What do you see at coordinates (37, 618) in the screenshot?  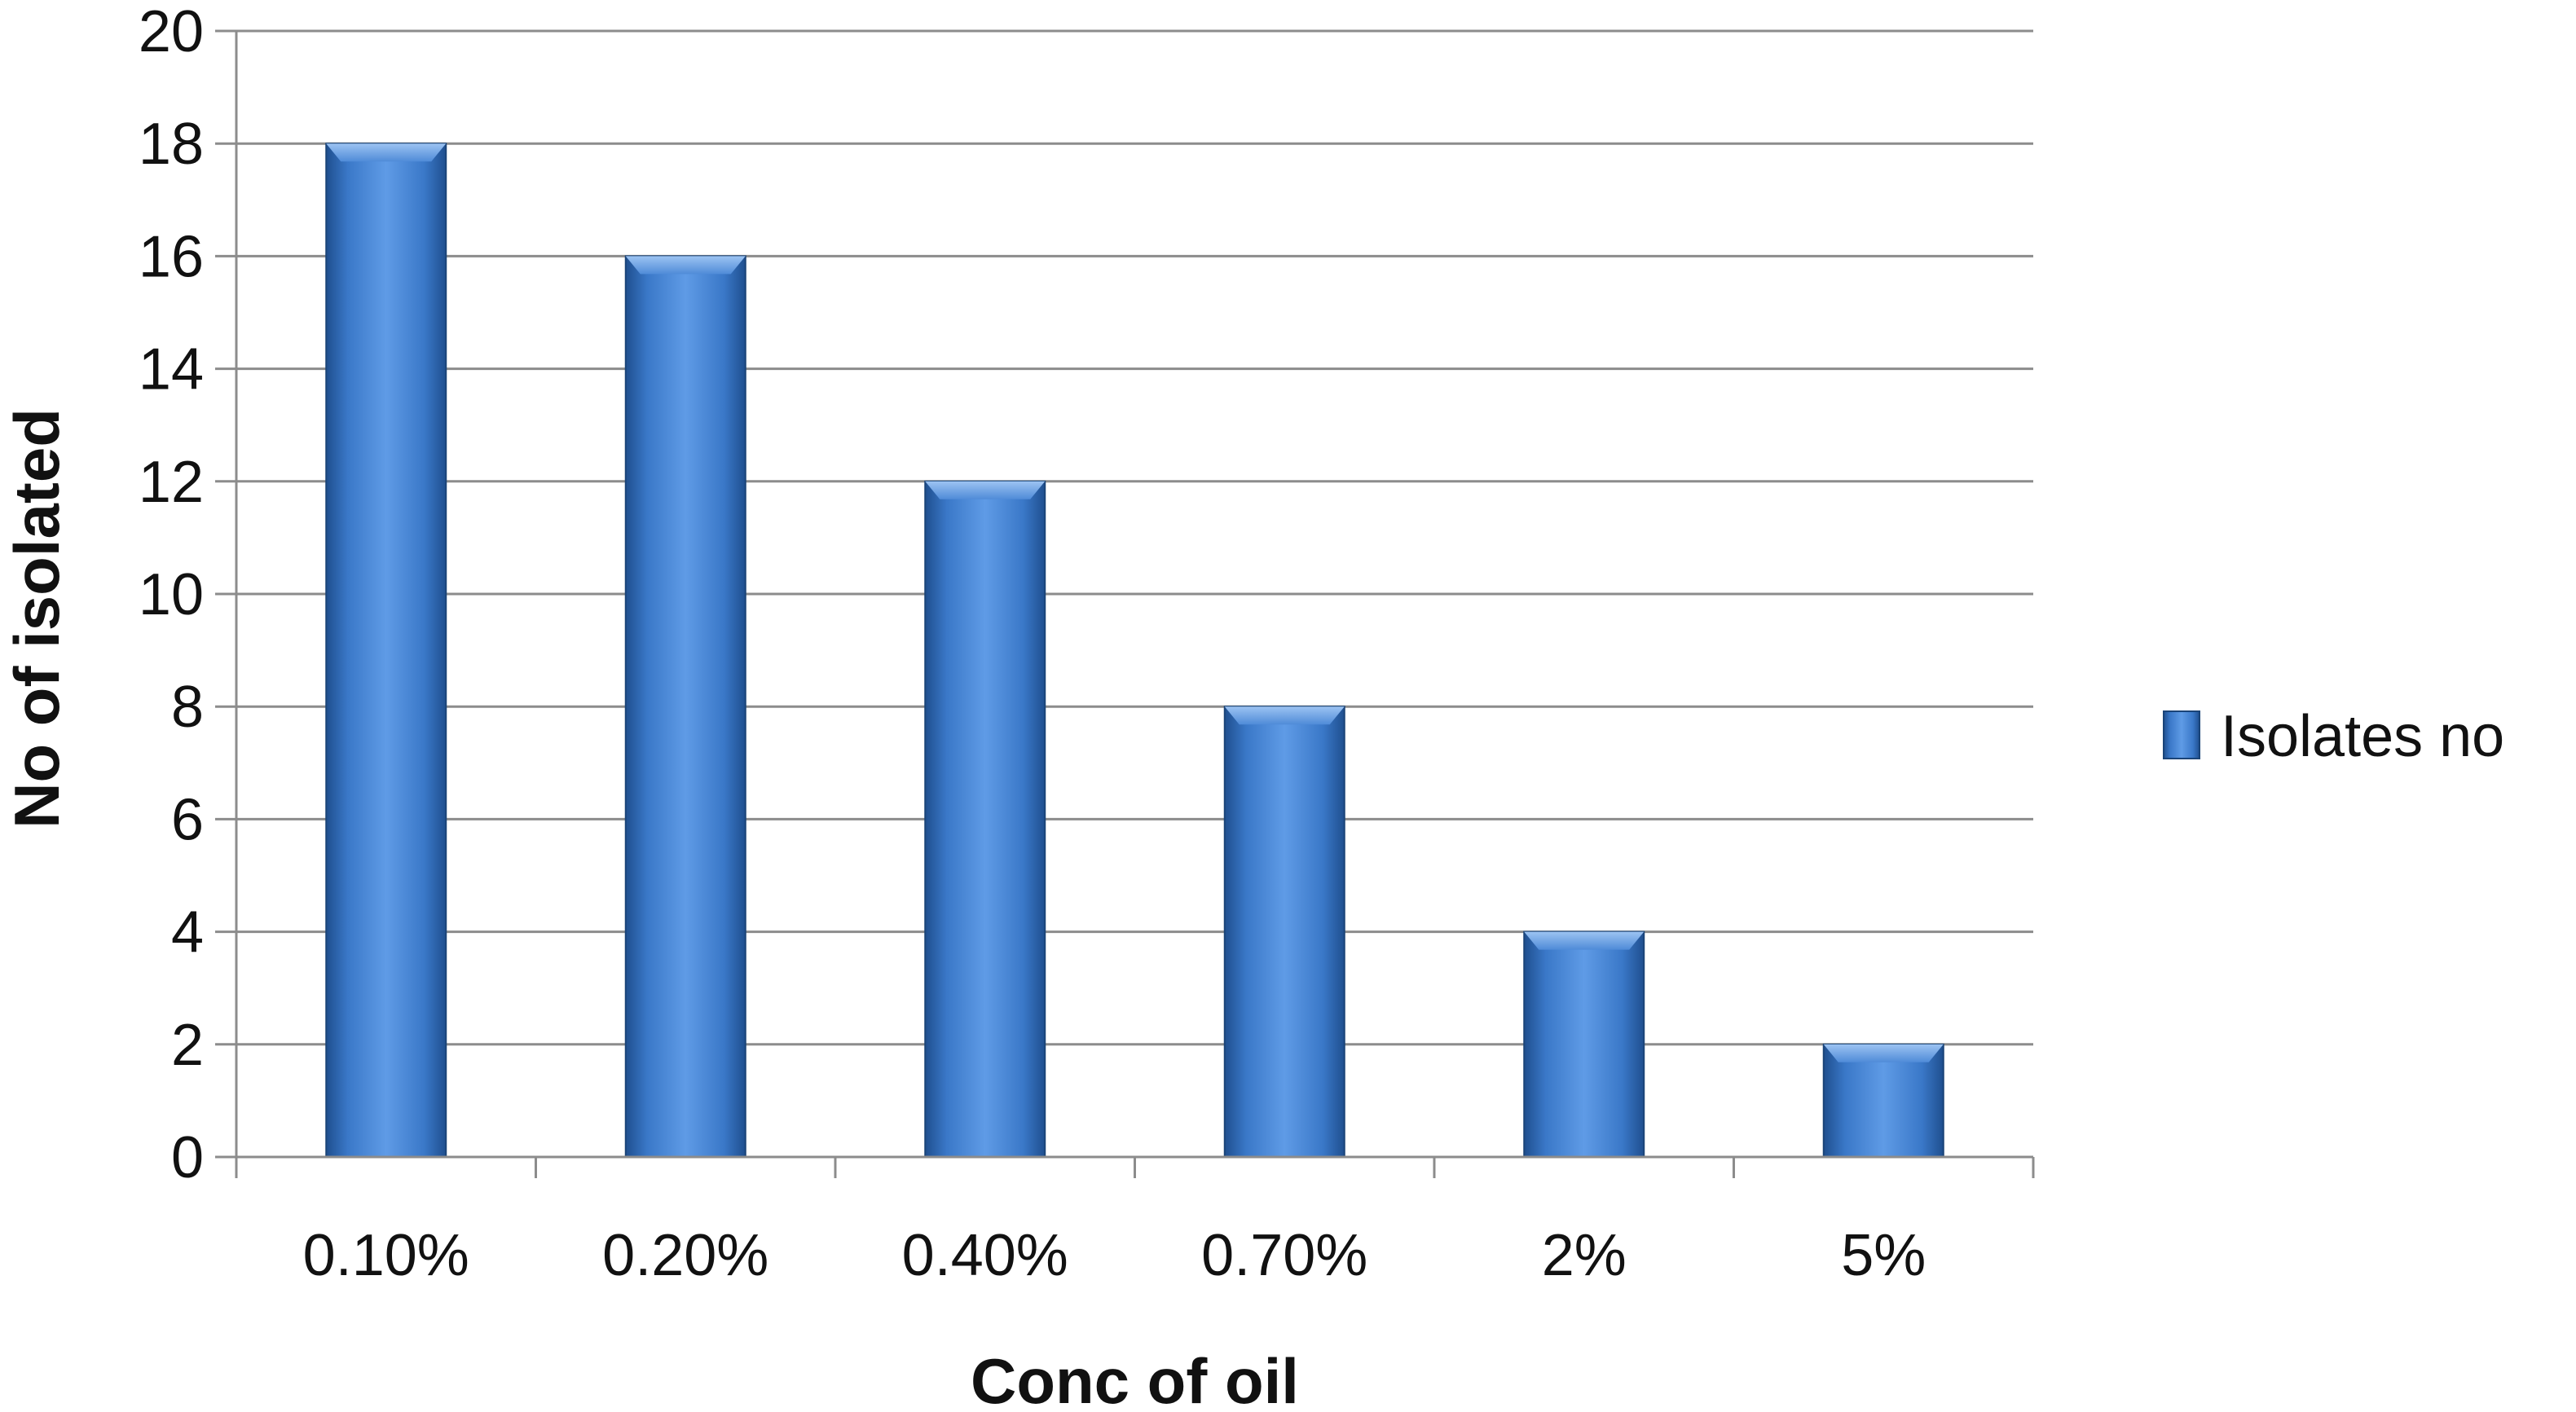 I see `y-axis-title: No of isolated` at bounding box center [37, 618].